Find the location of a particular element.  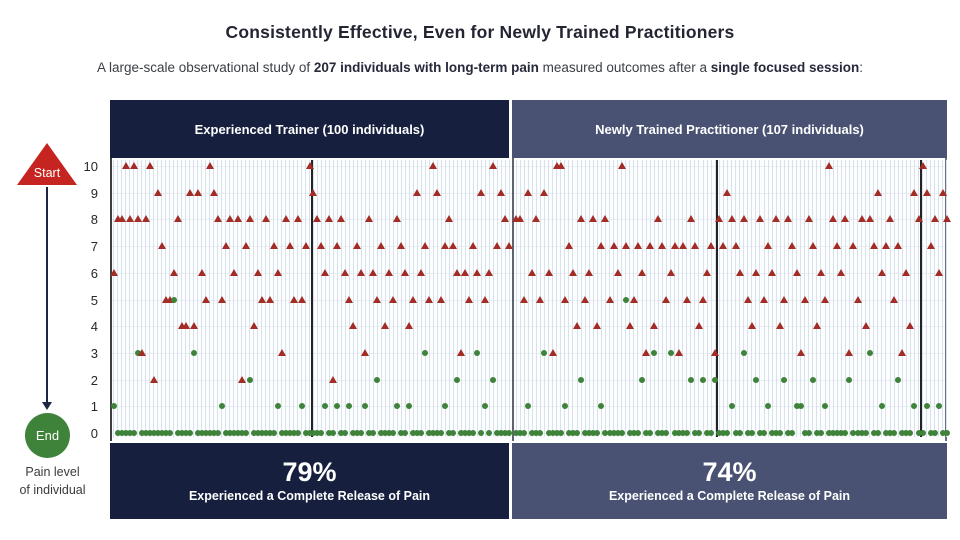

y-axis-caption: Pain level of individual is located at coordinates (52, 481).